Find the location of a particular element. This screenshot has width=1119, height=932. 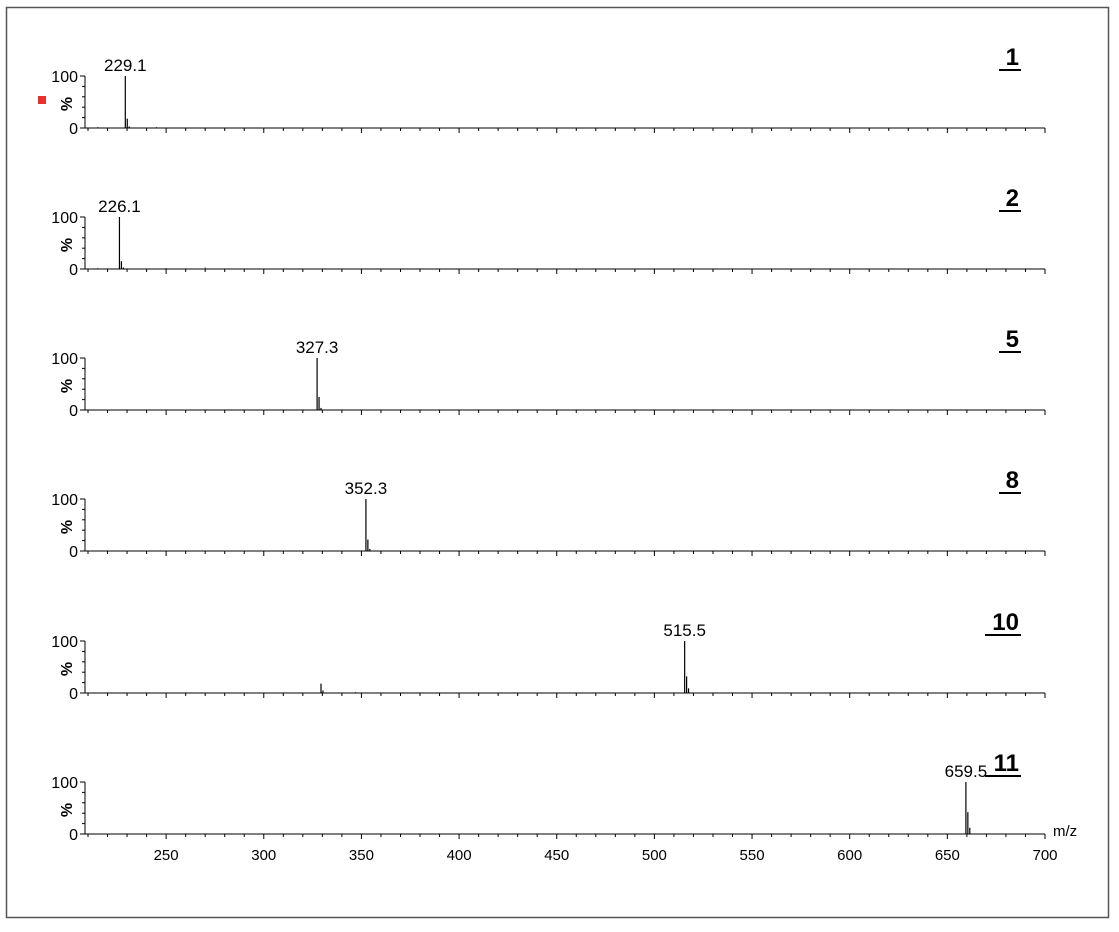

x-tick-label: 600 is located at coordinates (849, 855).